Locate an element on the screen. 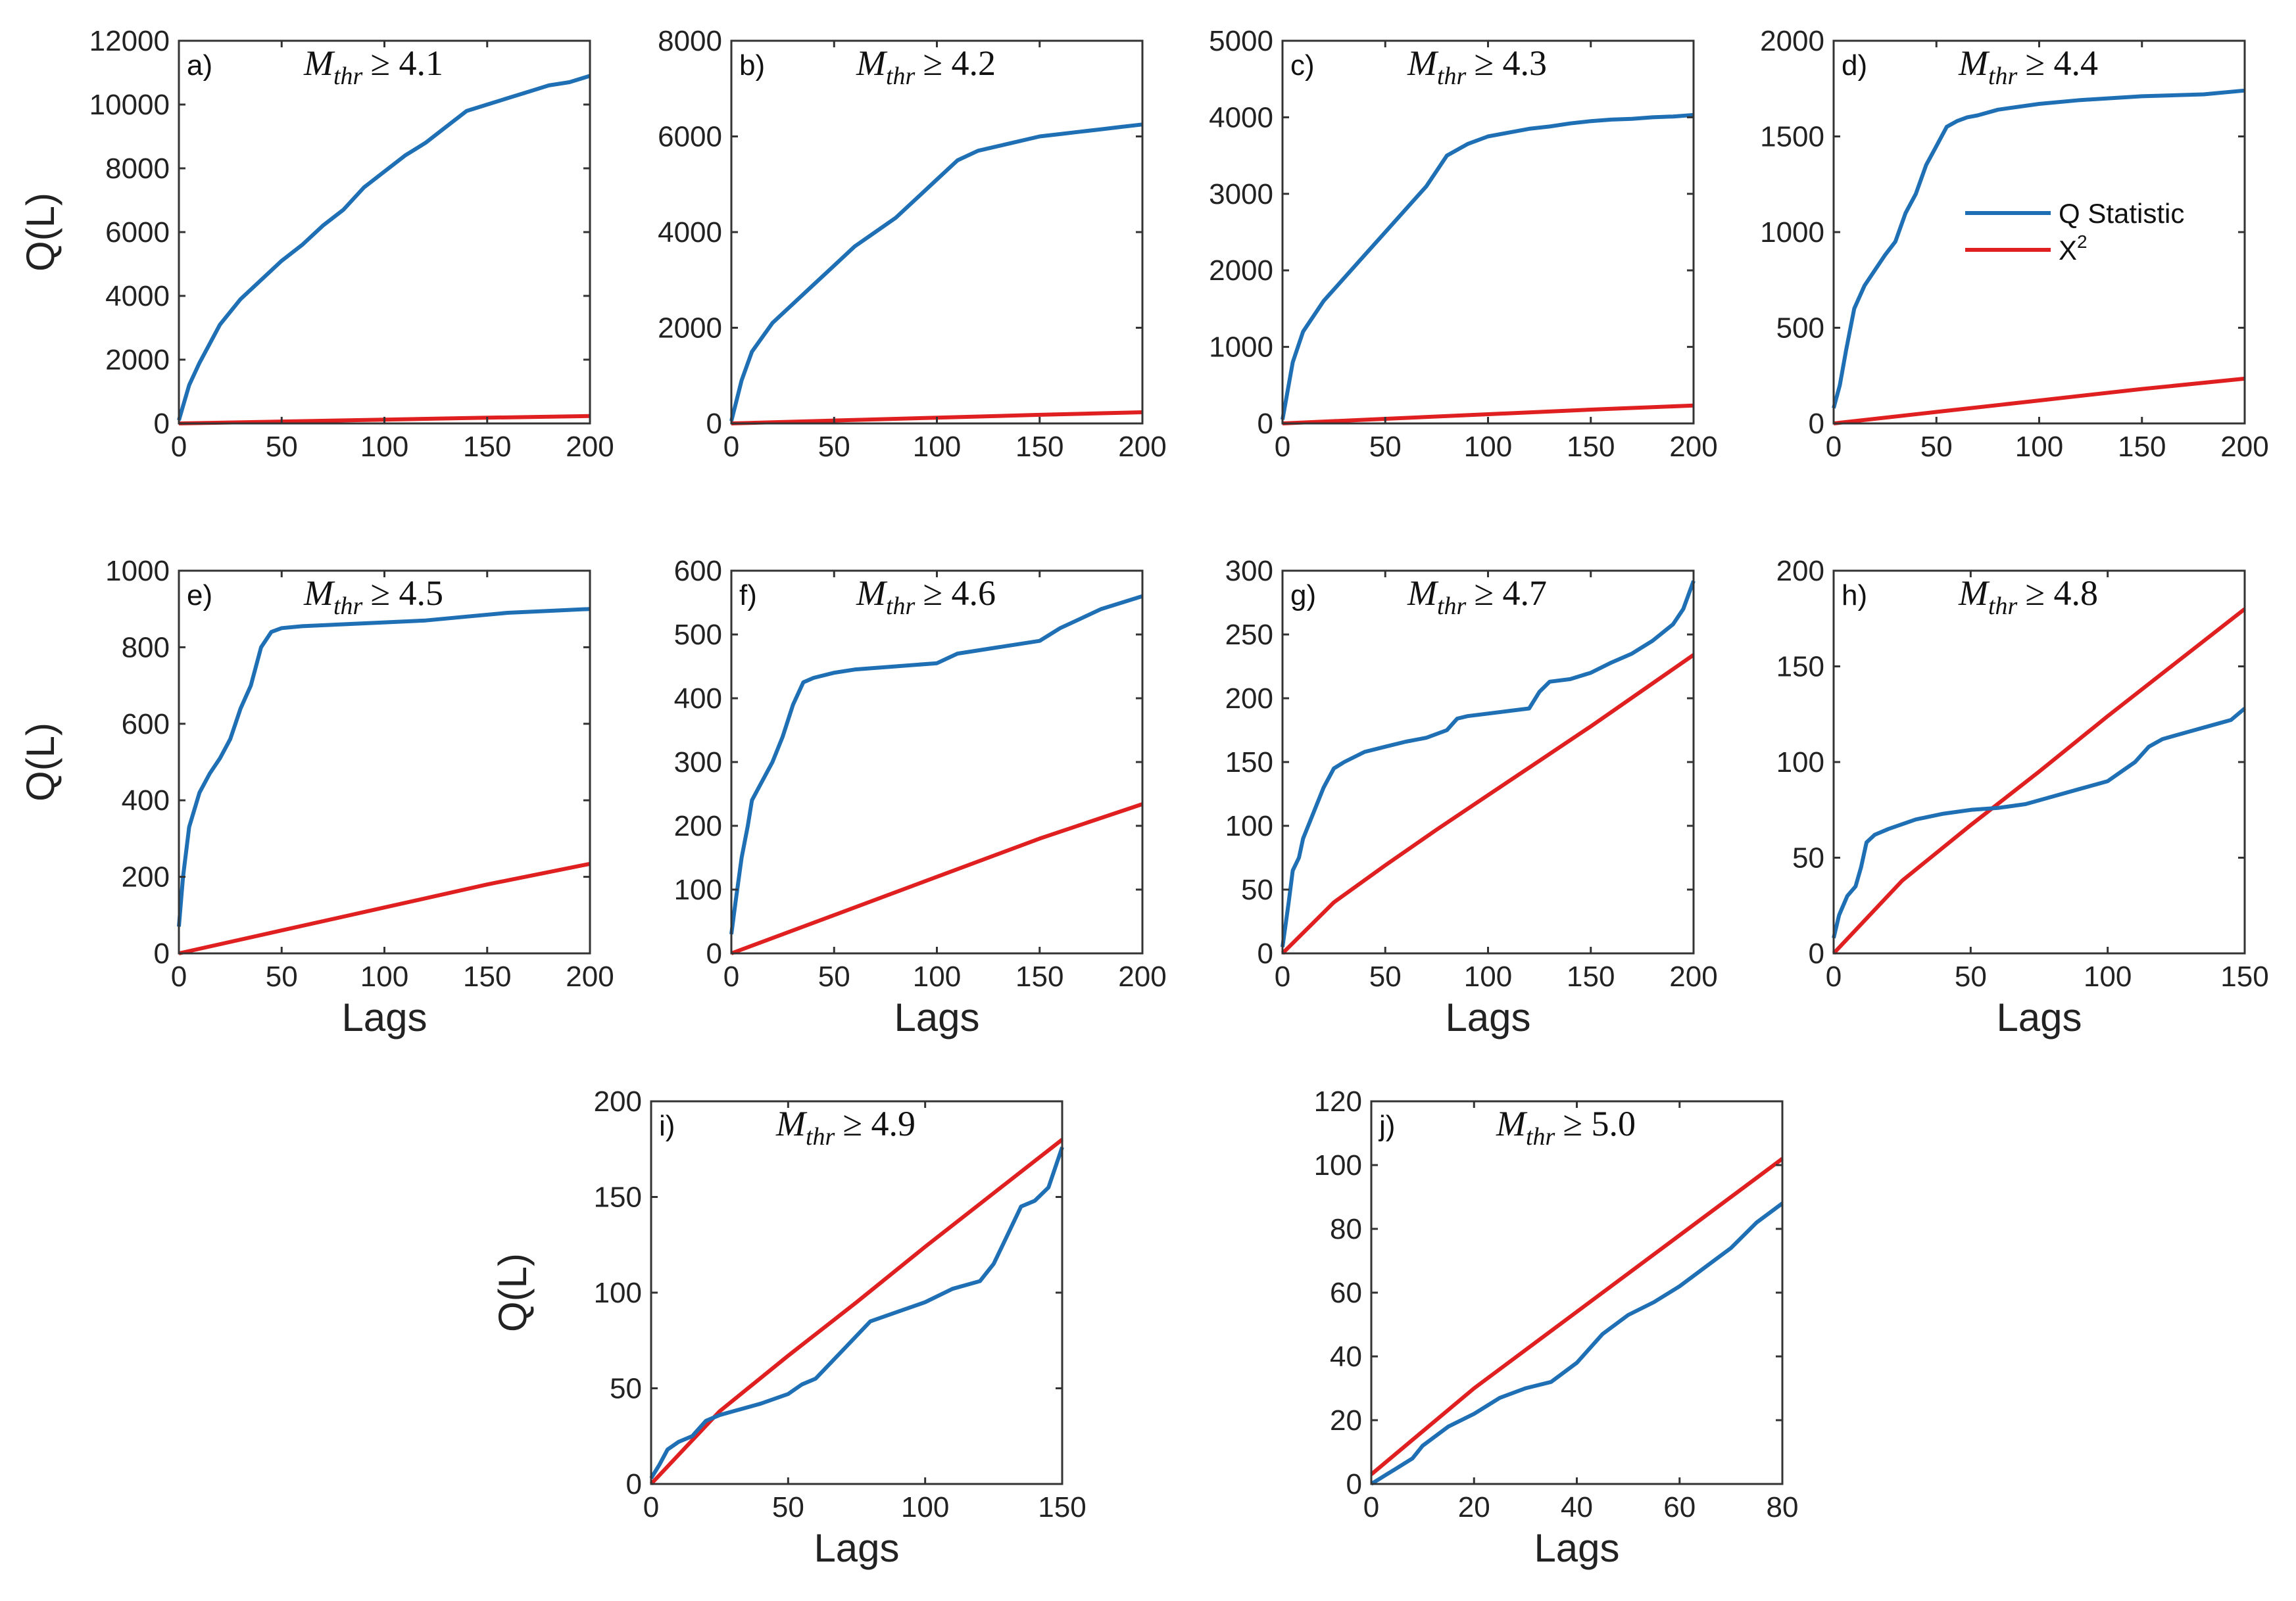  panel-letter: j) is located at coordinates (1386, 1126).